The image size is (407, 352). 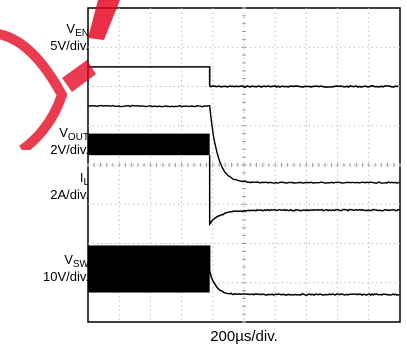 What do you see at coordinates (69, 194) in the screenshot?
I see `channel-l-scale: 2A/div.` at bounding box center [69, 194].